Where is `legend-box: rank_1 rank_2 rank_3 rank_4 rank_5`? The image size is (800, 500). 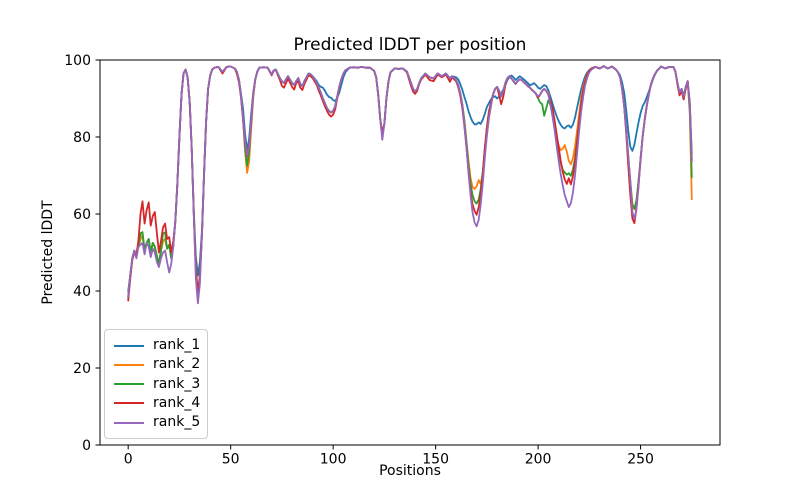 legend-box: rank_1 rank_2 rank_3 rank_4 rank_5 is located at coordinates (156, 384).